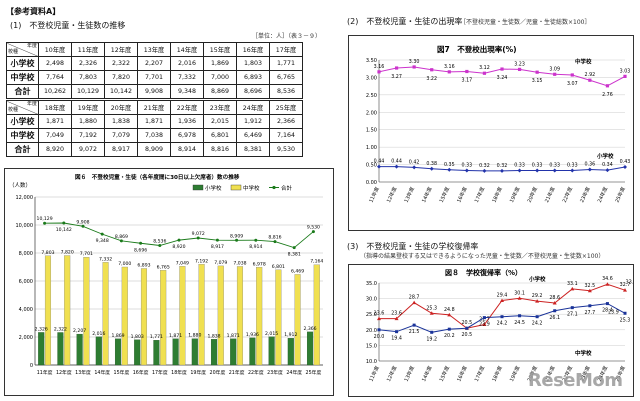 This screenshot has height=401, width=640. What do you see at coordinates (316, 262) in the screenshot?
I see `chart6-data-label-junior: 7,164` at bounding box center [316, 262].